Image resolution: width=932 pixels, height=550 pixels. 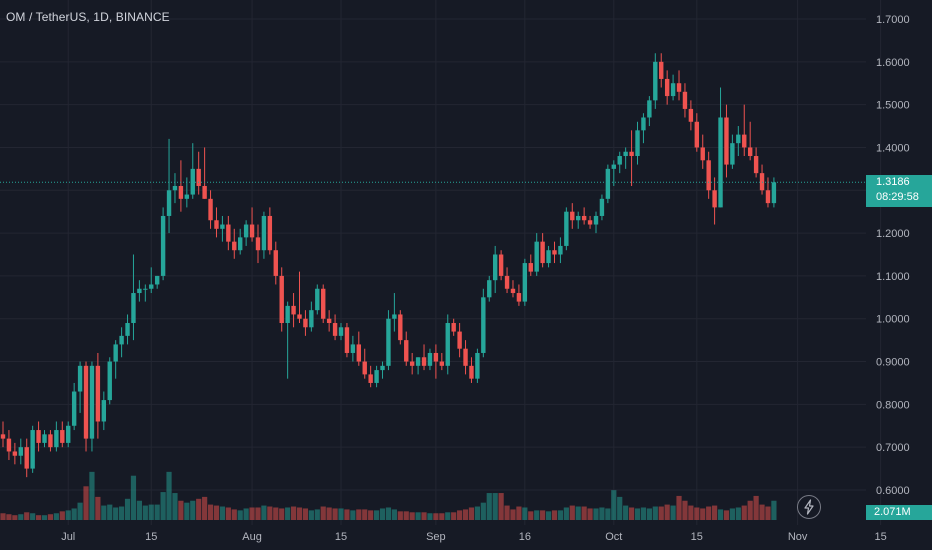 What do you see at coordinates (893, 182) in the screenshot?
I see `last-price-value: 1.3186` at bounding box center [893, 182].